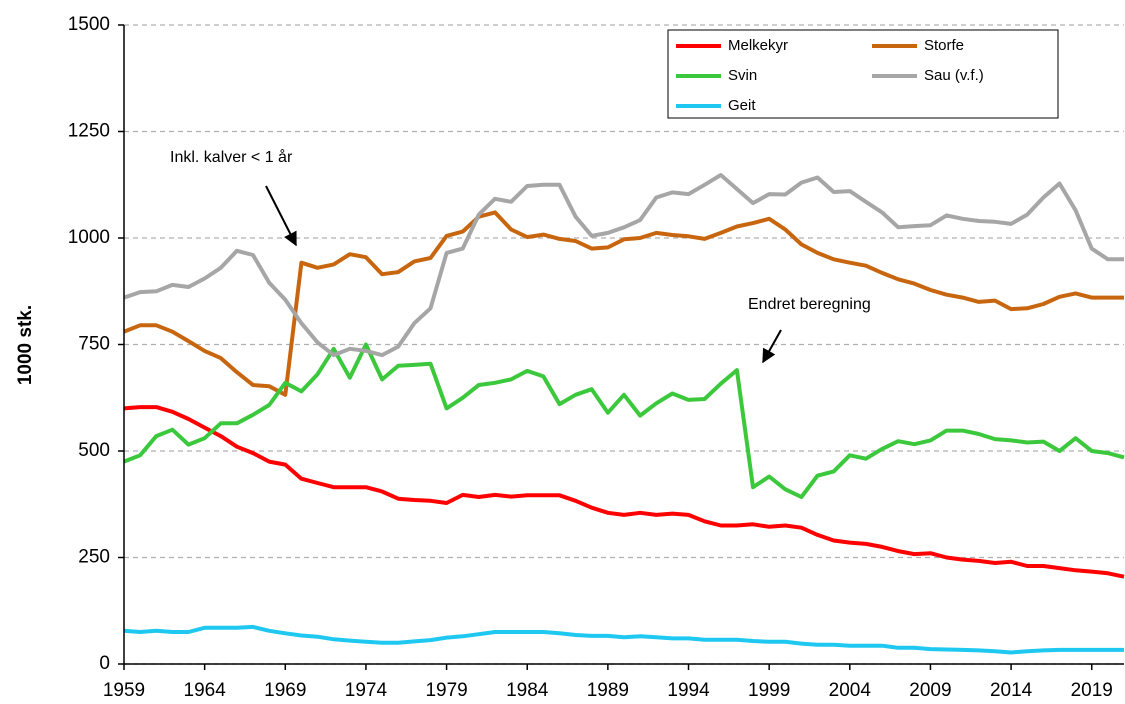  I want to click on annotation: Inkl. kalver < 1 år, so click(231, 157).